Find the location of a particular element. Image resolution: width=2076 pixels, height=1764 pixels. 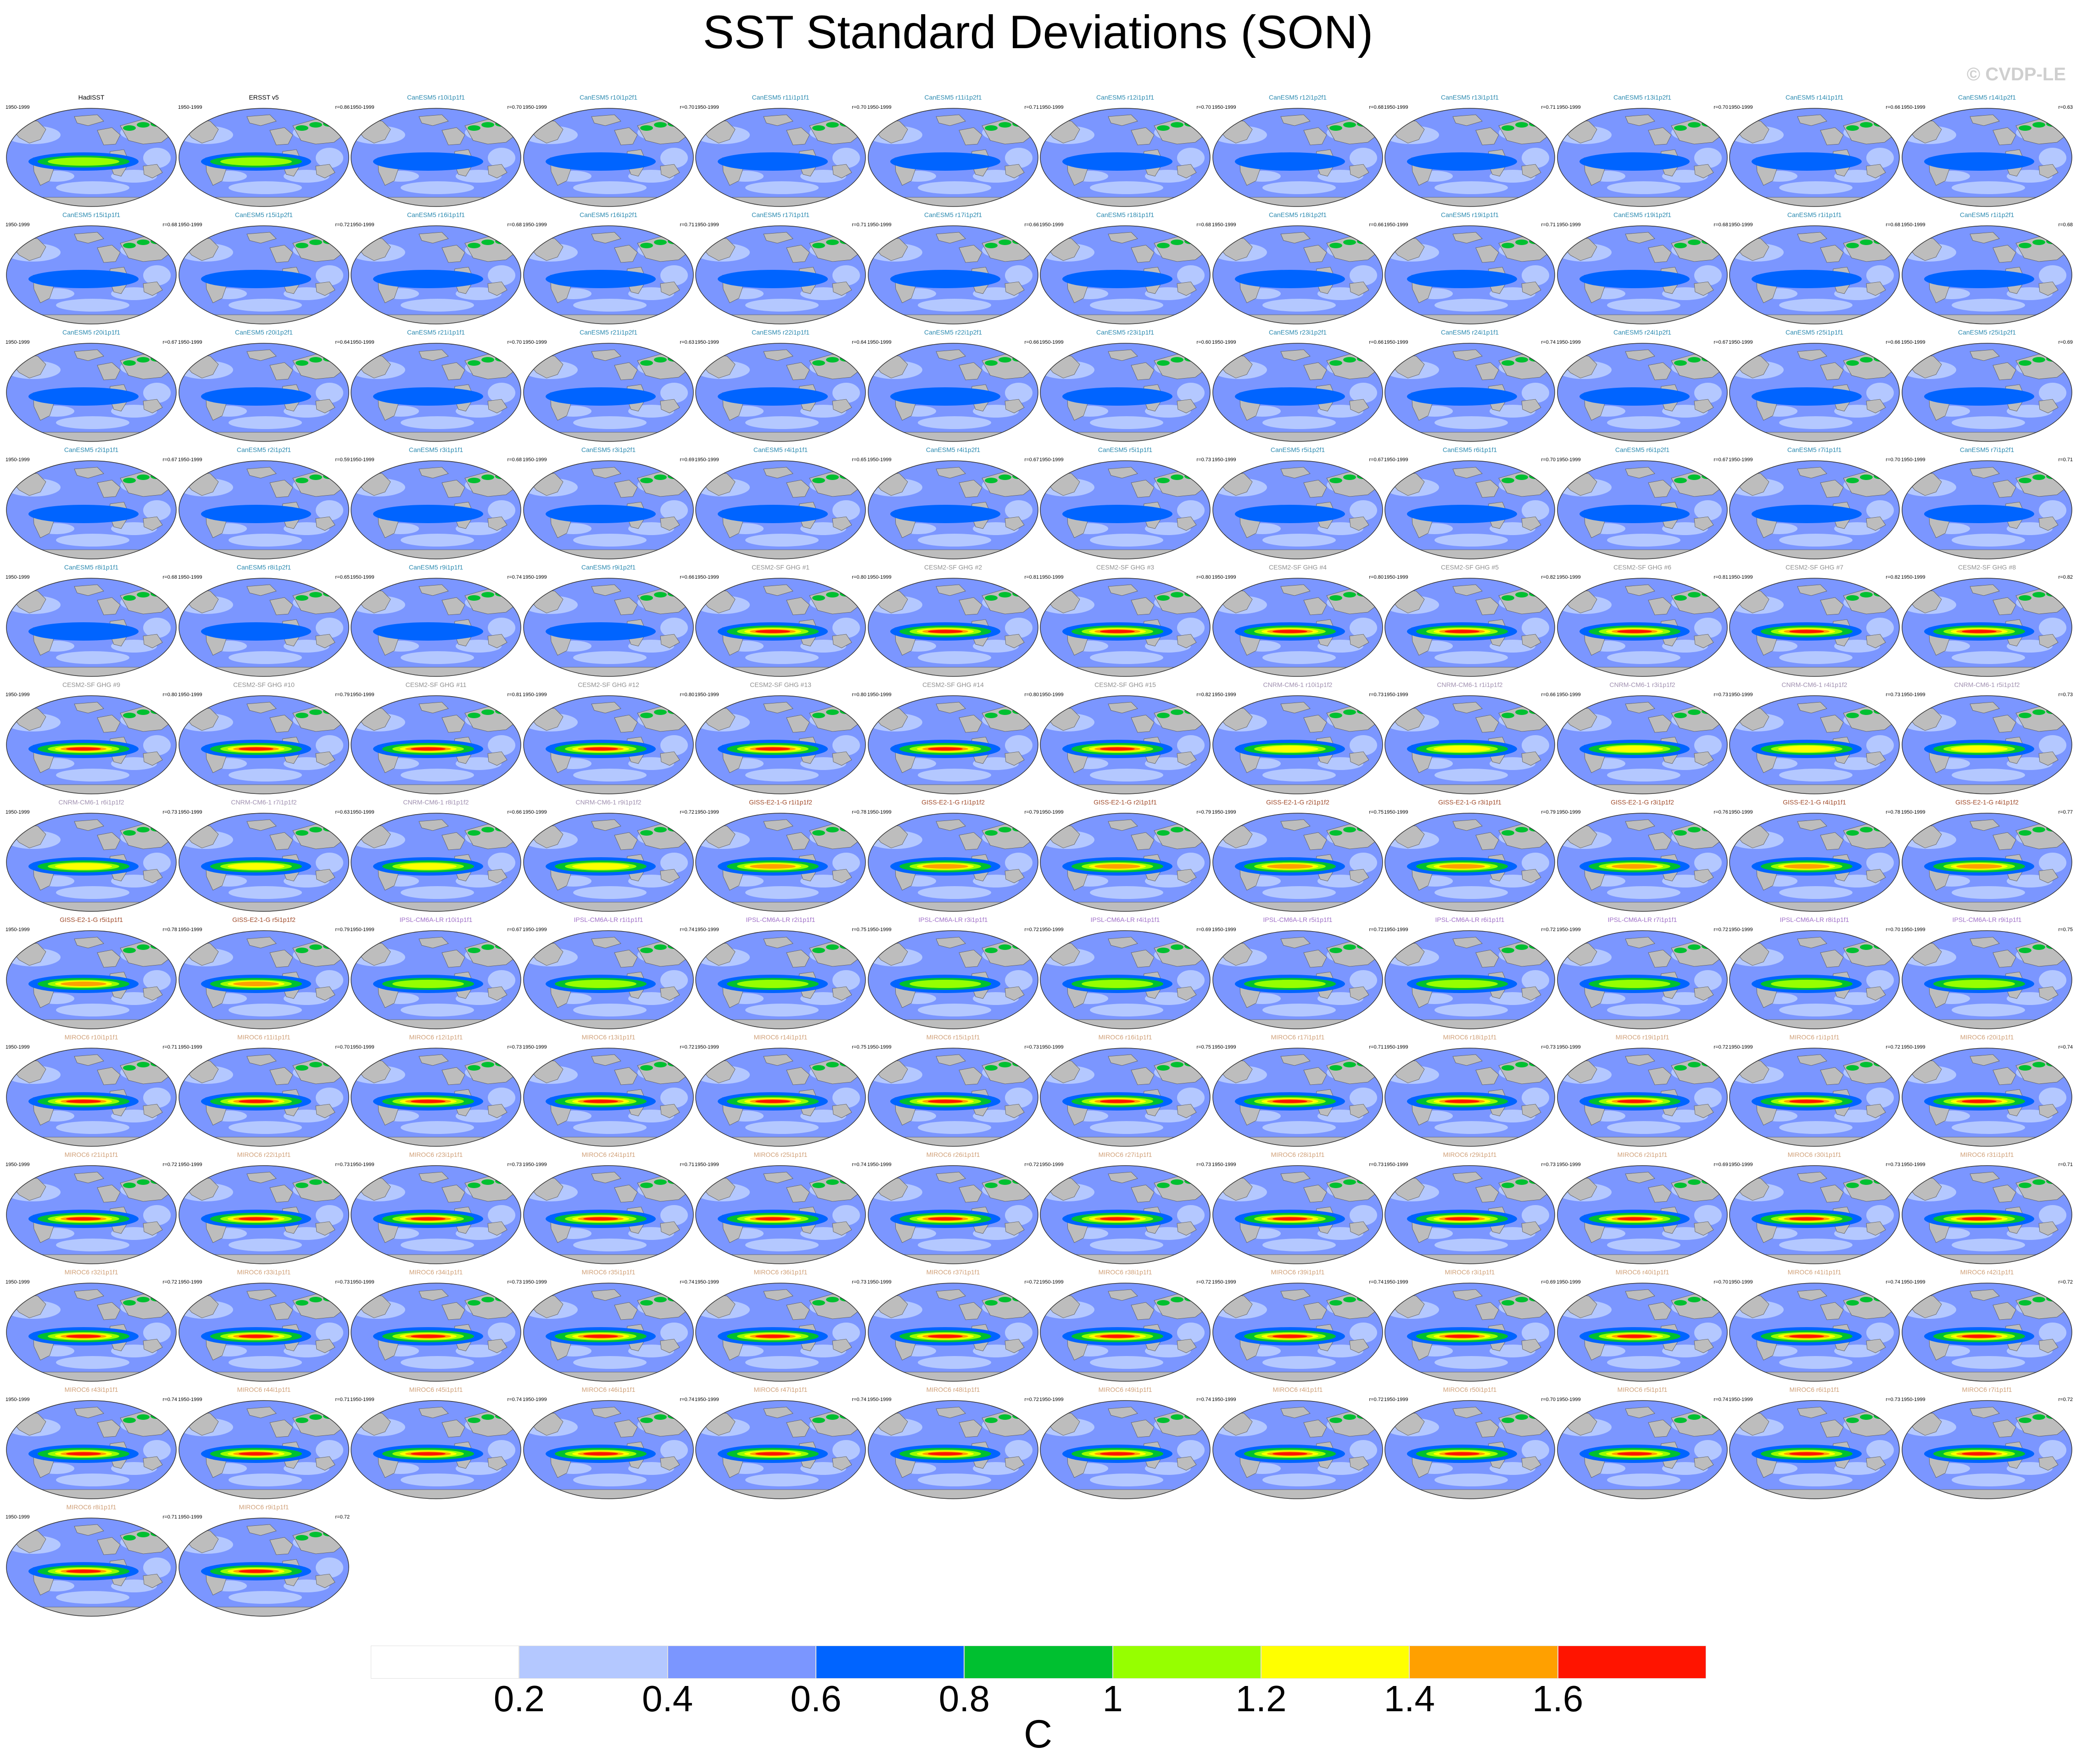

panel-title: ERSST v5 is located at coordinates (264, 97).